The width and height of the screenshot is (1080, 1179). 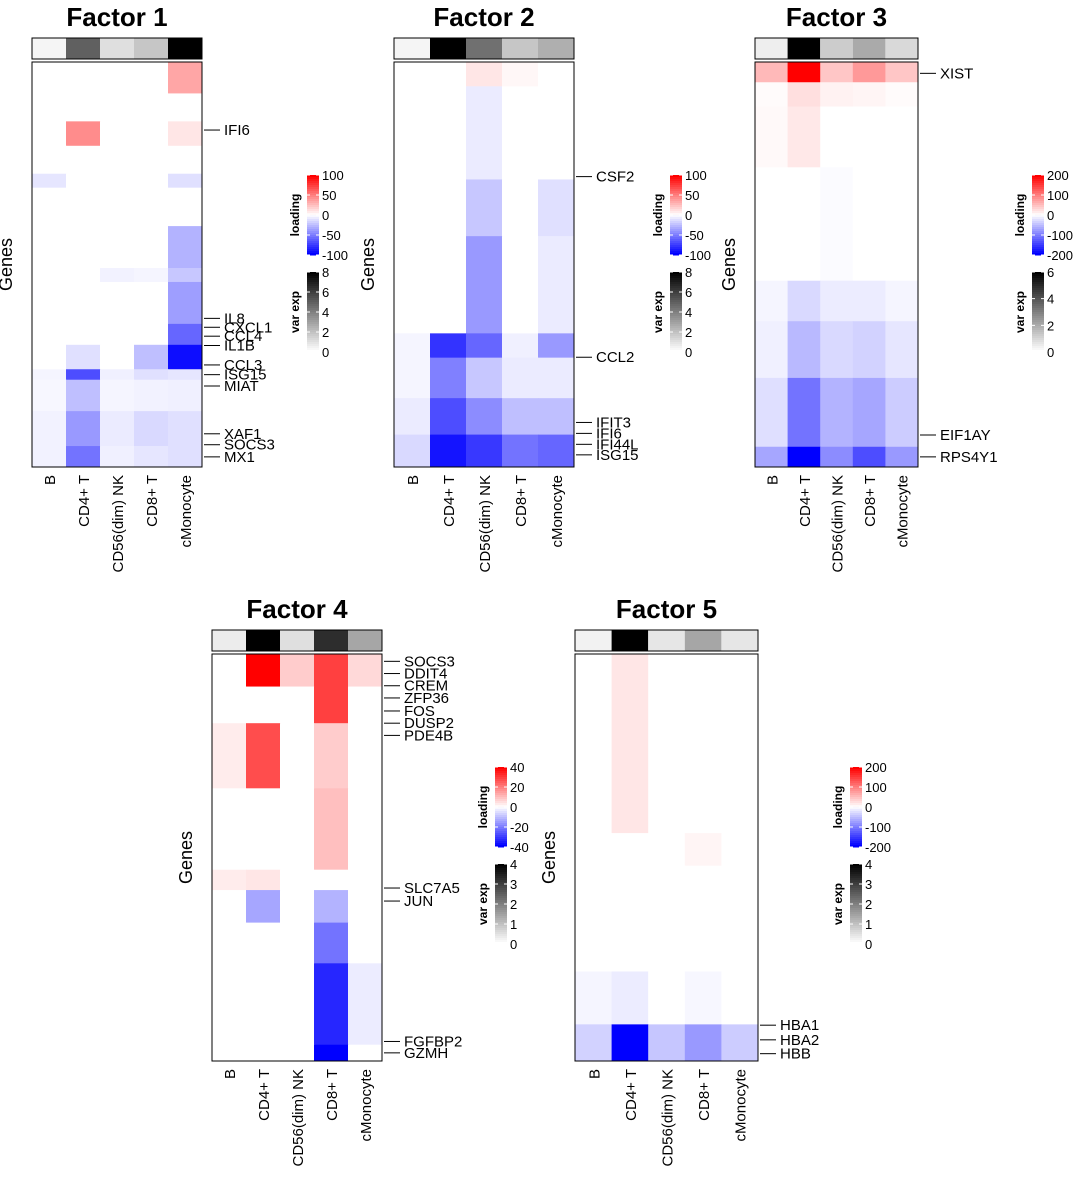 I want to click on var-exp-legend-tick: 2, so click(x=325, y=332).